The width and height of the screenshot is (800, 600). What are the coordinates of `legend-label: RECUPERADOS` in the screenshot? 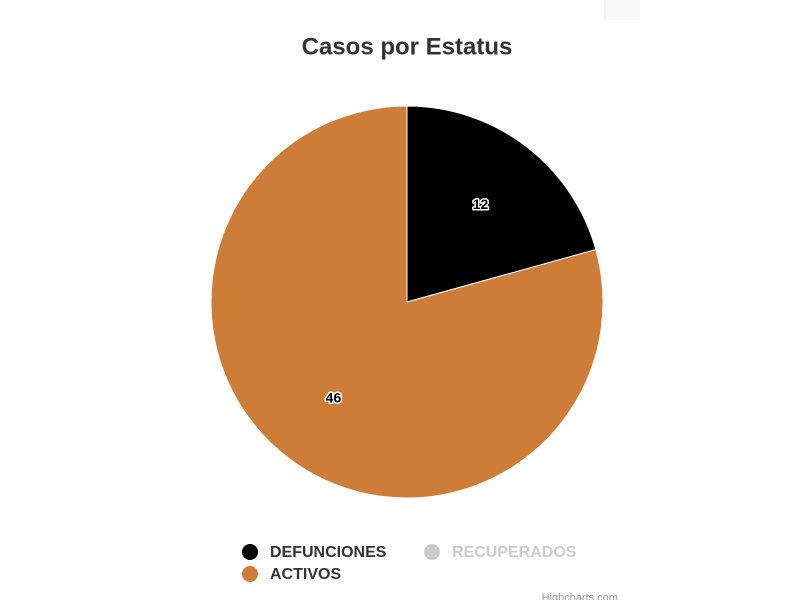 It's located at (514, 552).